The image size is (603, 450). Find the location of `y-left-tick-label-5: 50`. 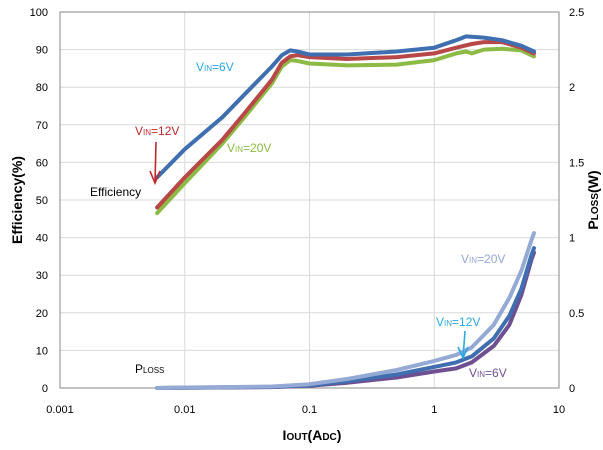

y-left-tick-label-5: 50 is located at coordinates (42, 201).